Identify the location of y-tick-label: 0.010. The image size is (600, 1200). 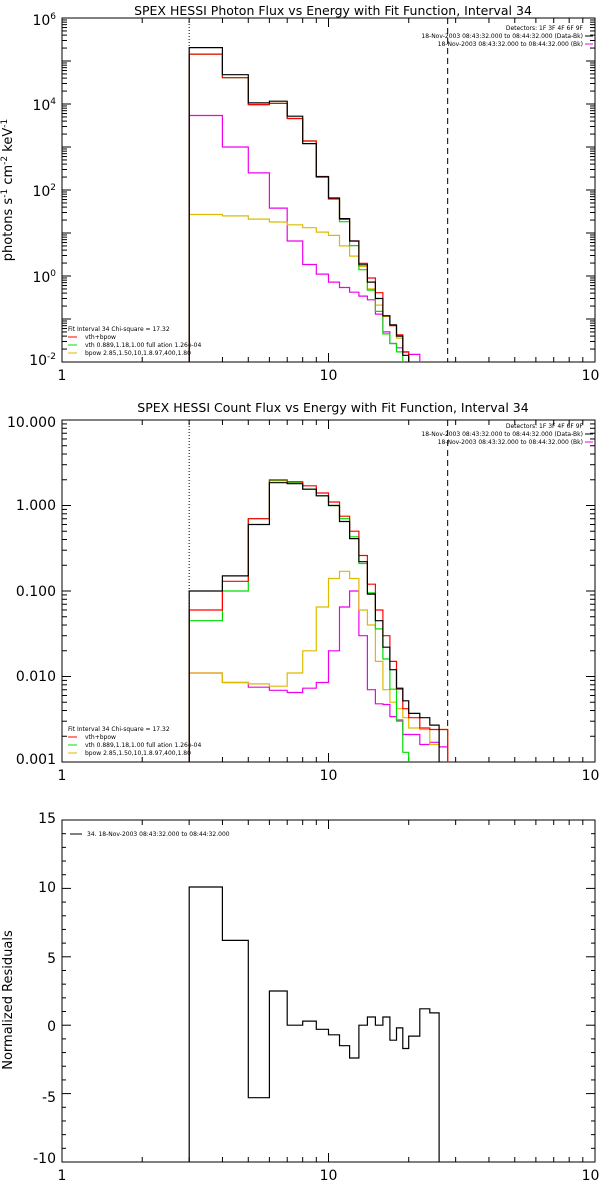
(36, 677).